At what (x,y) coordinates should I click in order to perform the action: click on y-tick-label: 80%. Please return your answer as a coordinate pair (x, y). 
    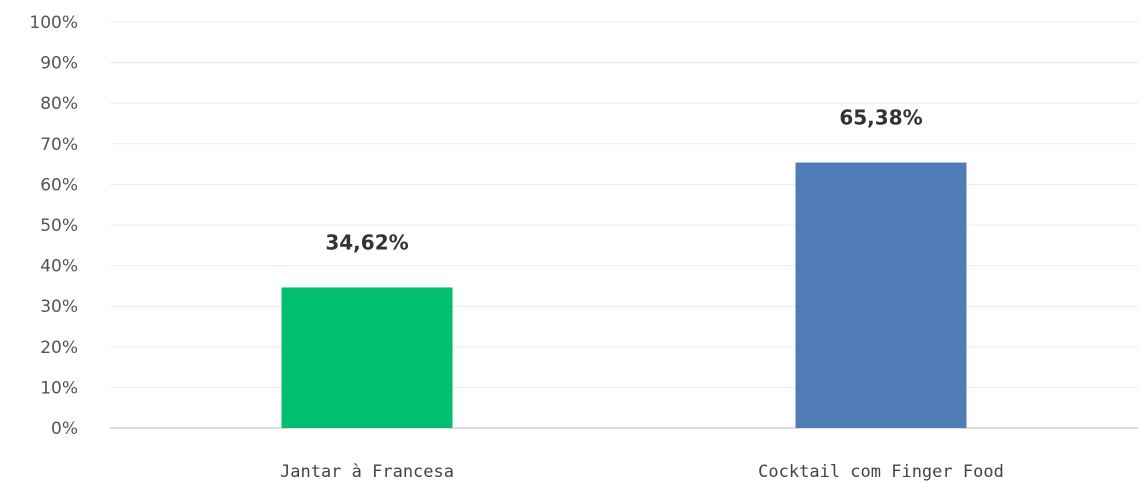
    Looking at the image, I should click on (59, 104).